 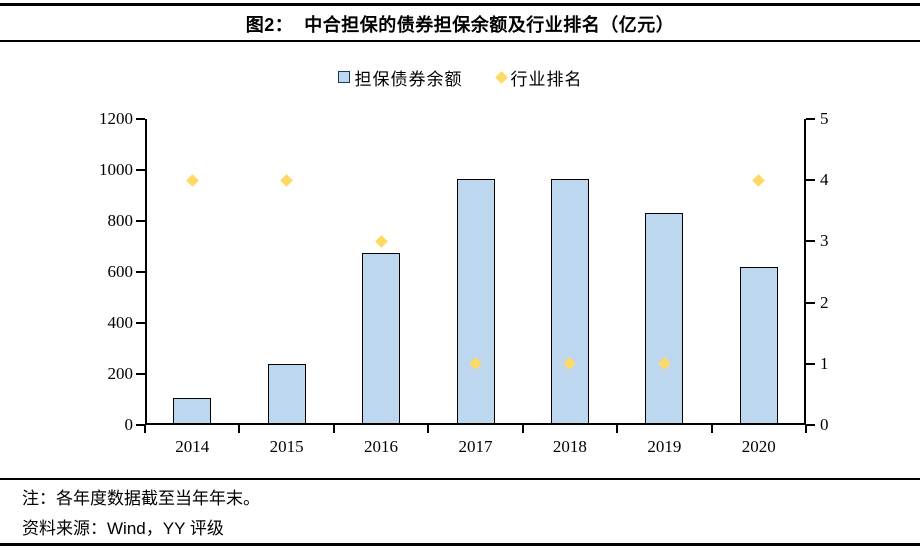 What do you see at coordinates (286, 394) in the screenshot?
I see `bar-2015` at bounding box center [286, 394].